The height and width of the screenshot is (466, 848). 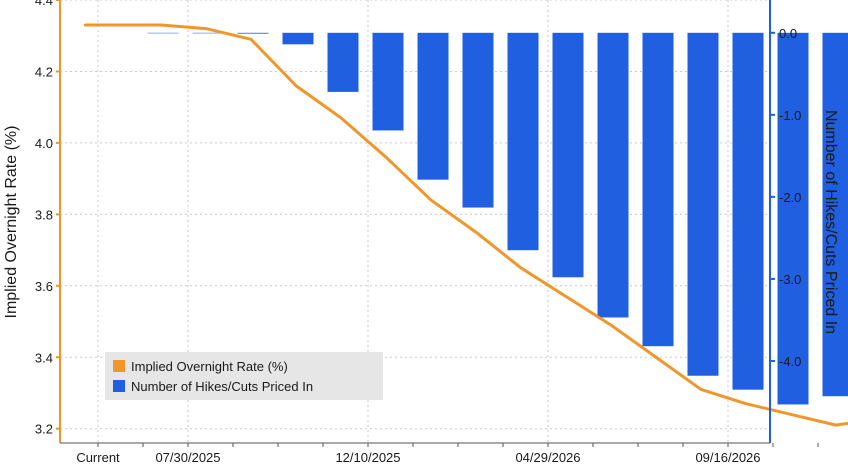 What do you see at coordinates (790, 197) in the screenshot?
I see `right-tick-label-2: -2.0` at bounding box center [790, 197].